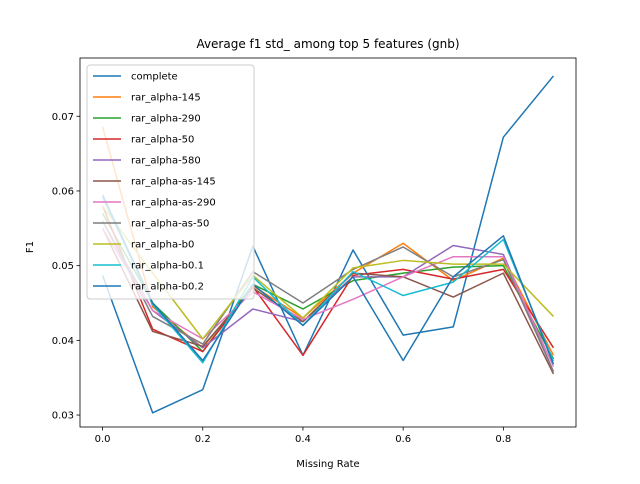 The width and height of the screenshot is (640, 484). I want to click on legend-label: complete, so click(154, 77).